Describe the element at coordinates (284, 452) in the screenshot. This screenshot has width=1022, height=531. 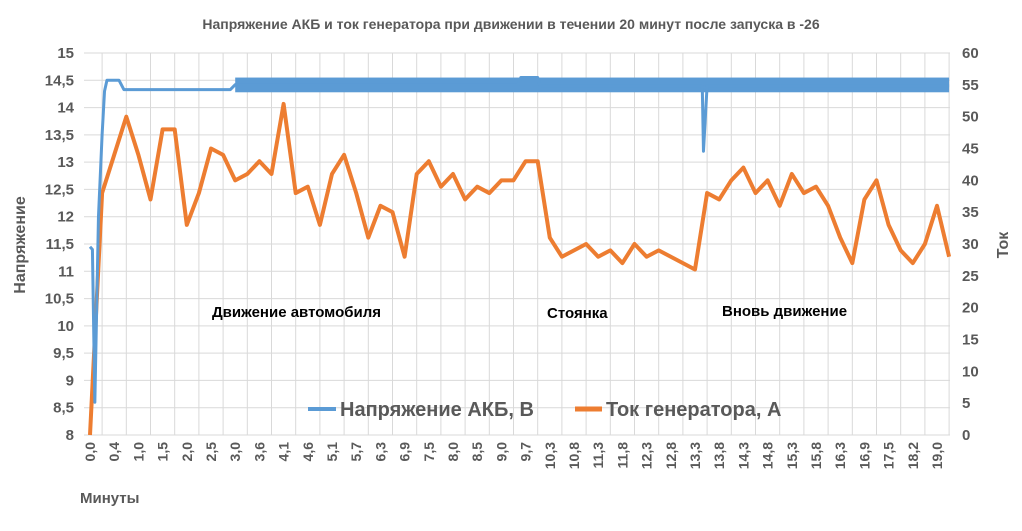
I see `x-tick-label: 4,1` at that location.